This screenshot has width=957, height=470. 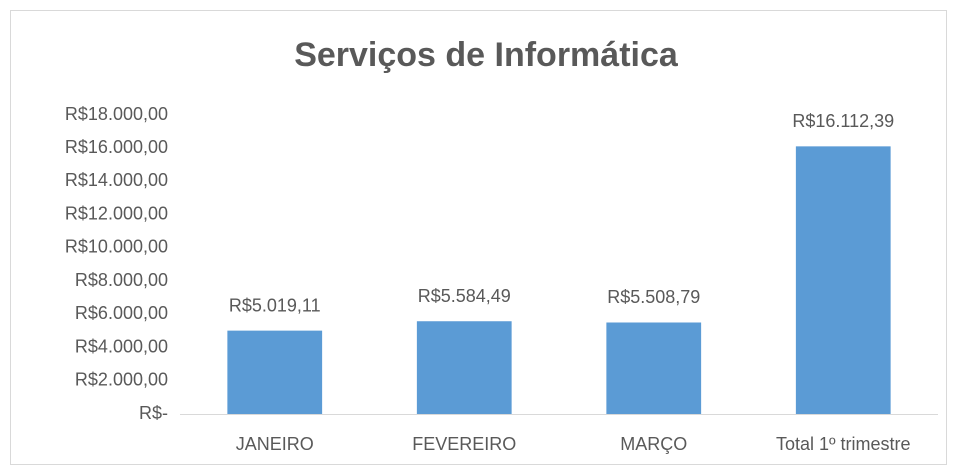 What do you see at coordinates (116, 247) in the screenshot?
I see `y-tick-label: R$10.000,00` at bounding box center [116, 247].